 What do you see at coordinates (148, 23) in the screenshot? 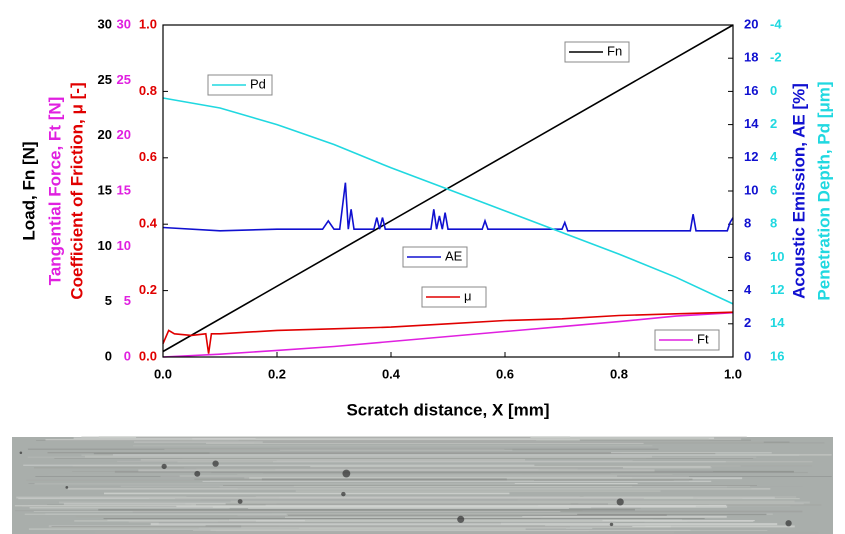
I see `y-tick-label: 1.0` at bounding box center [148, 23].